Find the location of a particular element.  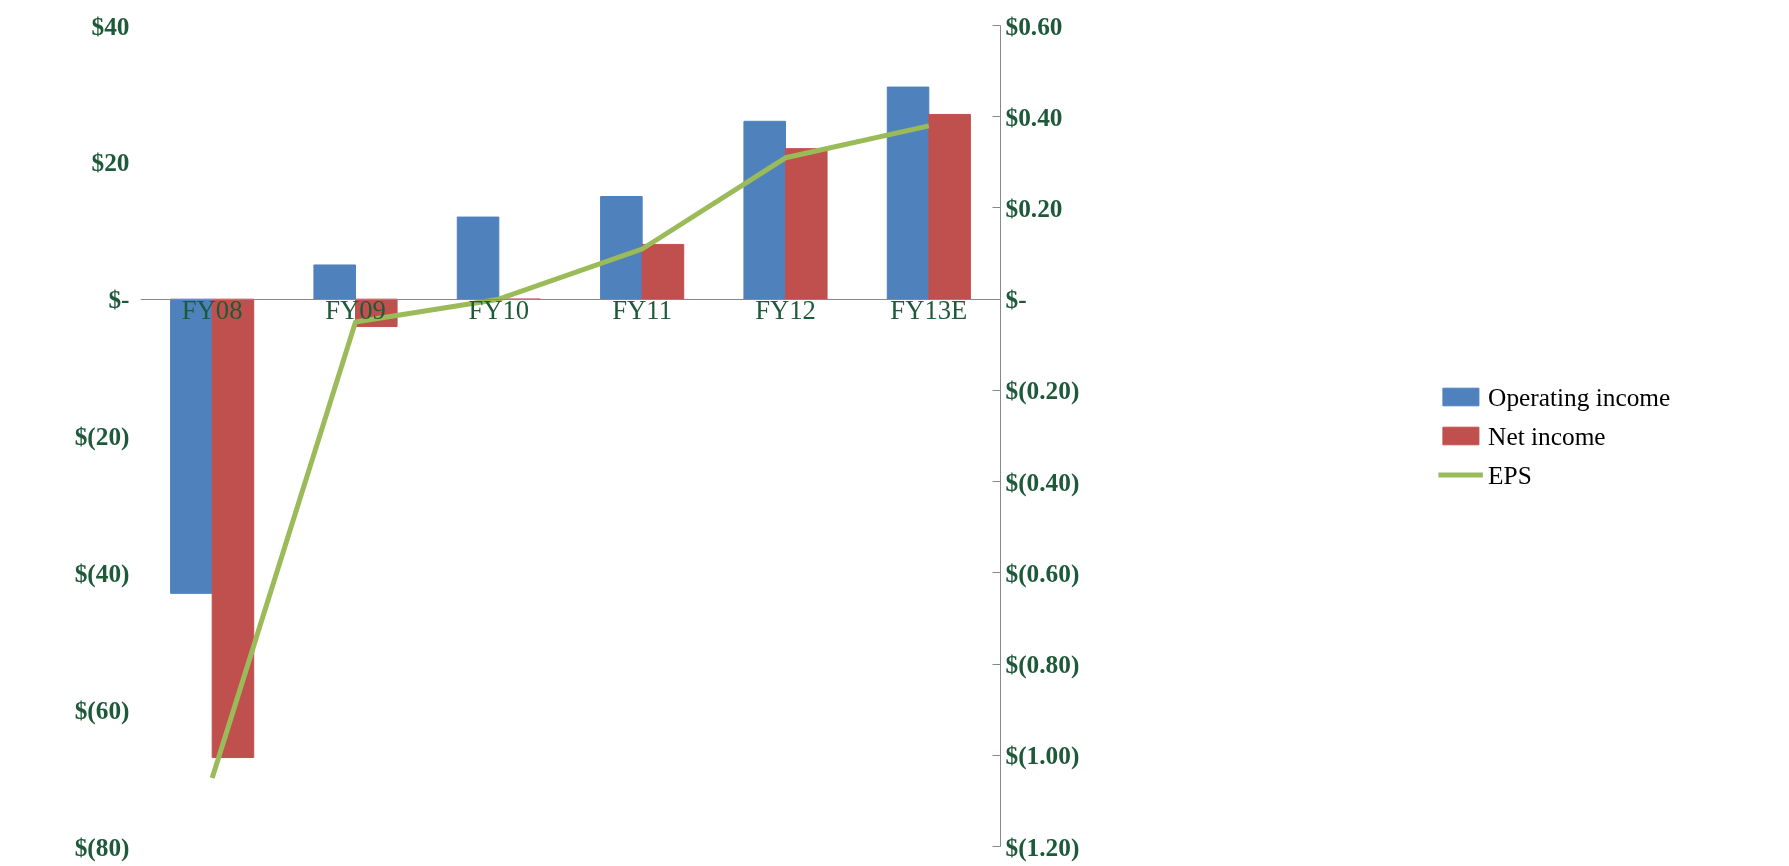

y2-tick-label: $(0.20) is located at coordinates (1042, 391).